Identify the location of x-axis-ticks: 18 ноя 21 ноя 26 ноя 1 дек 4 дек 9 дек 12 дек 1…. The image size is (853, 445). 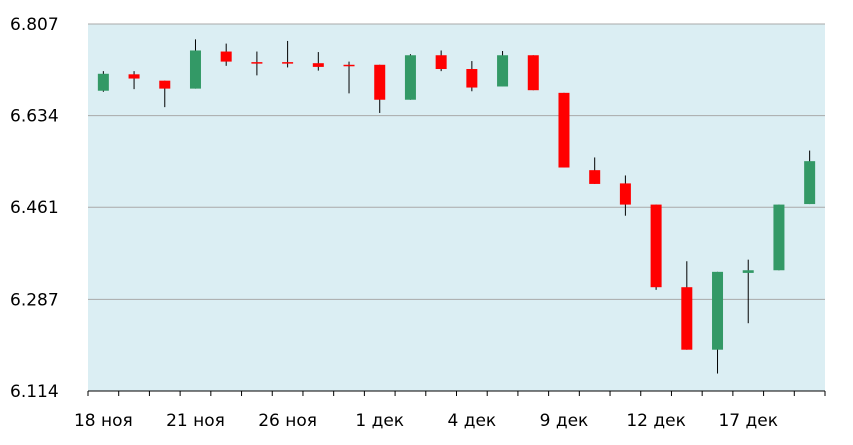
(450, 411).